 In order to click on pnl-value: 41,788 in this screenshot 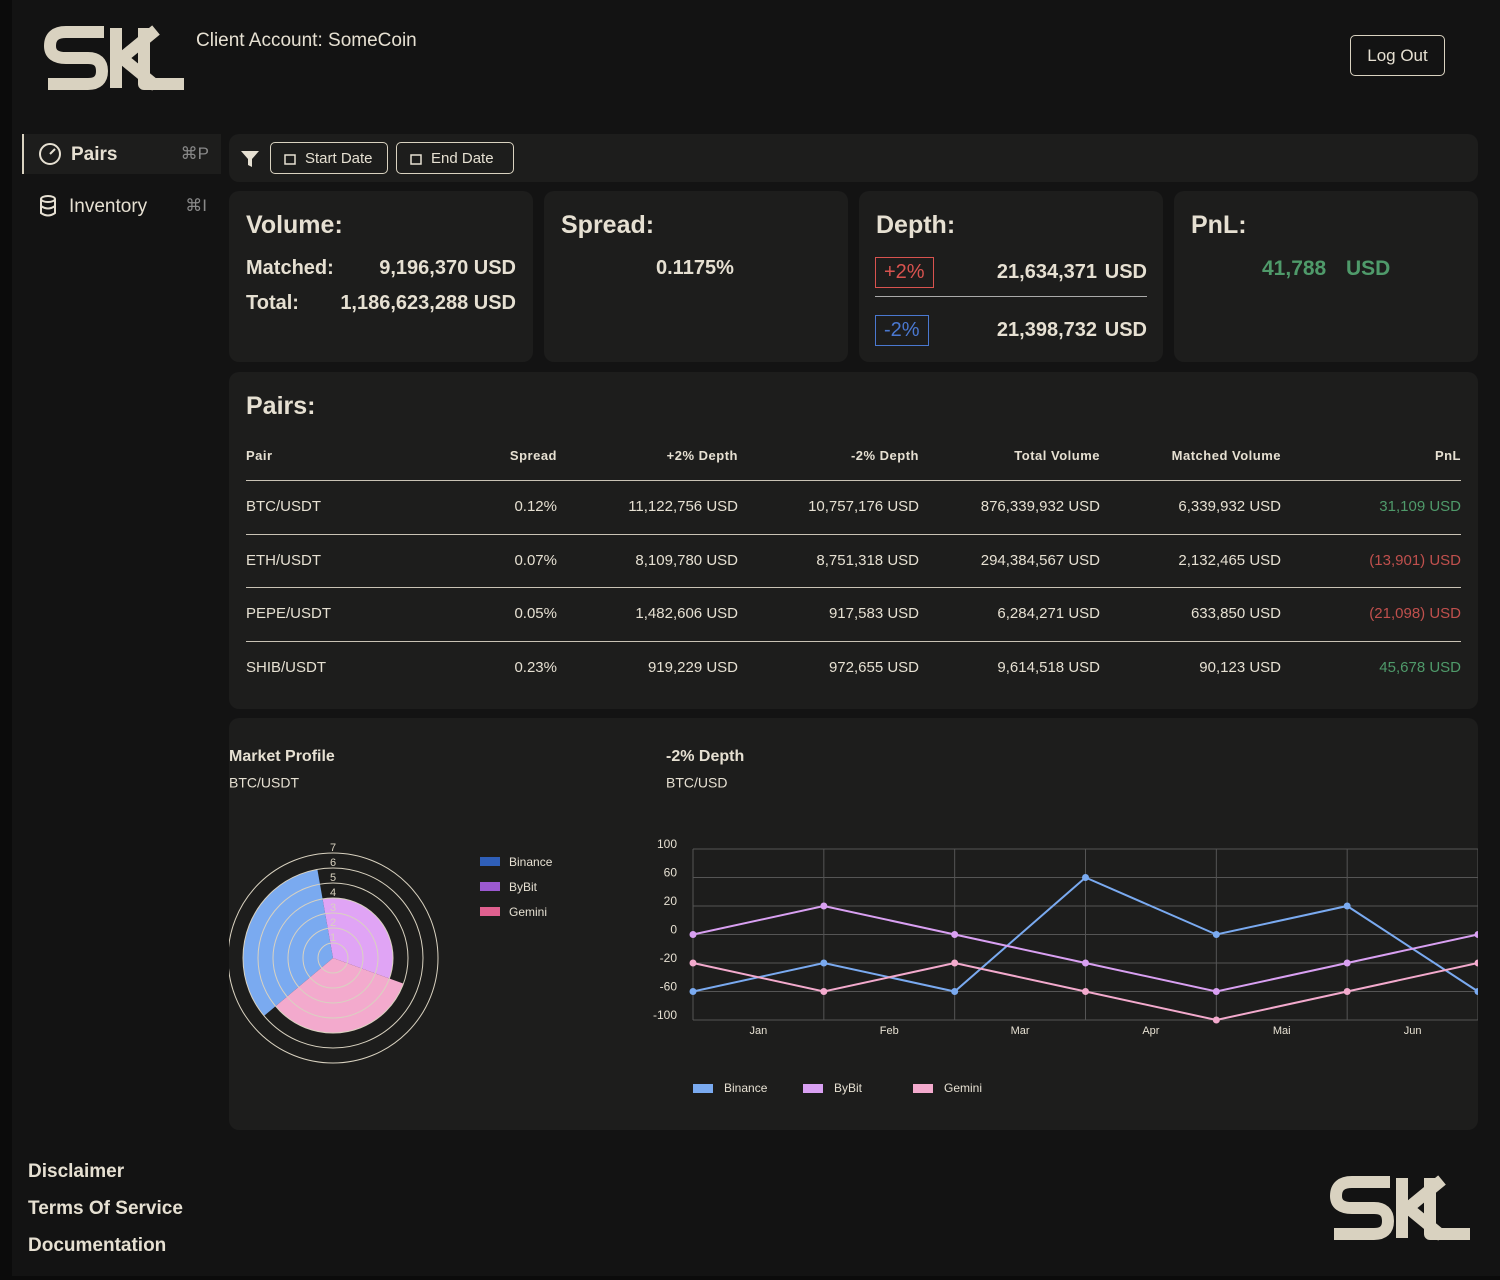, I will do `click(1294, 268)`.